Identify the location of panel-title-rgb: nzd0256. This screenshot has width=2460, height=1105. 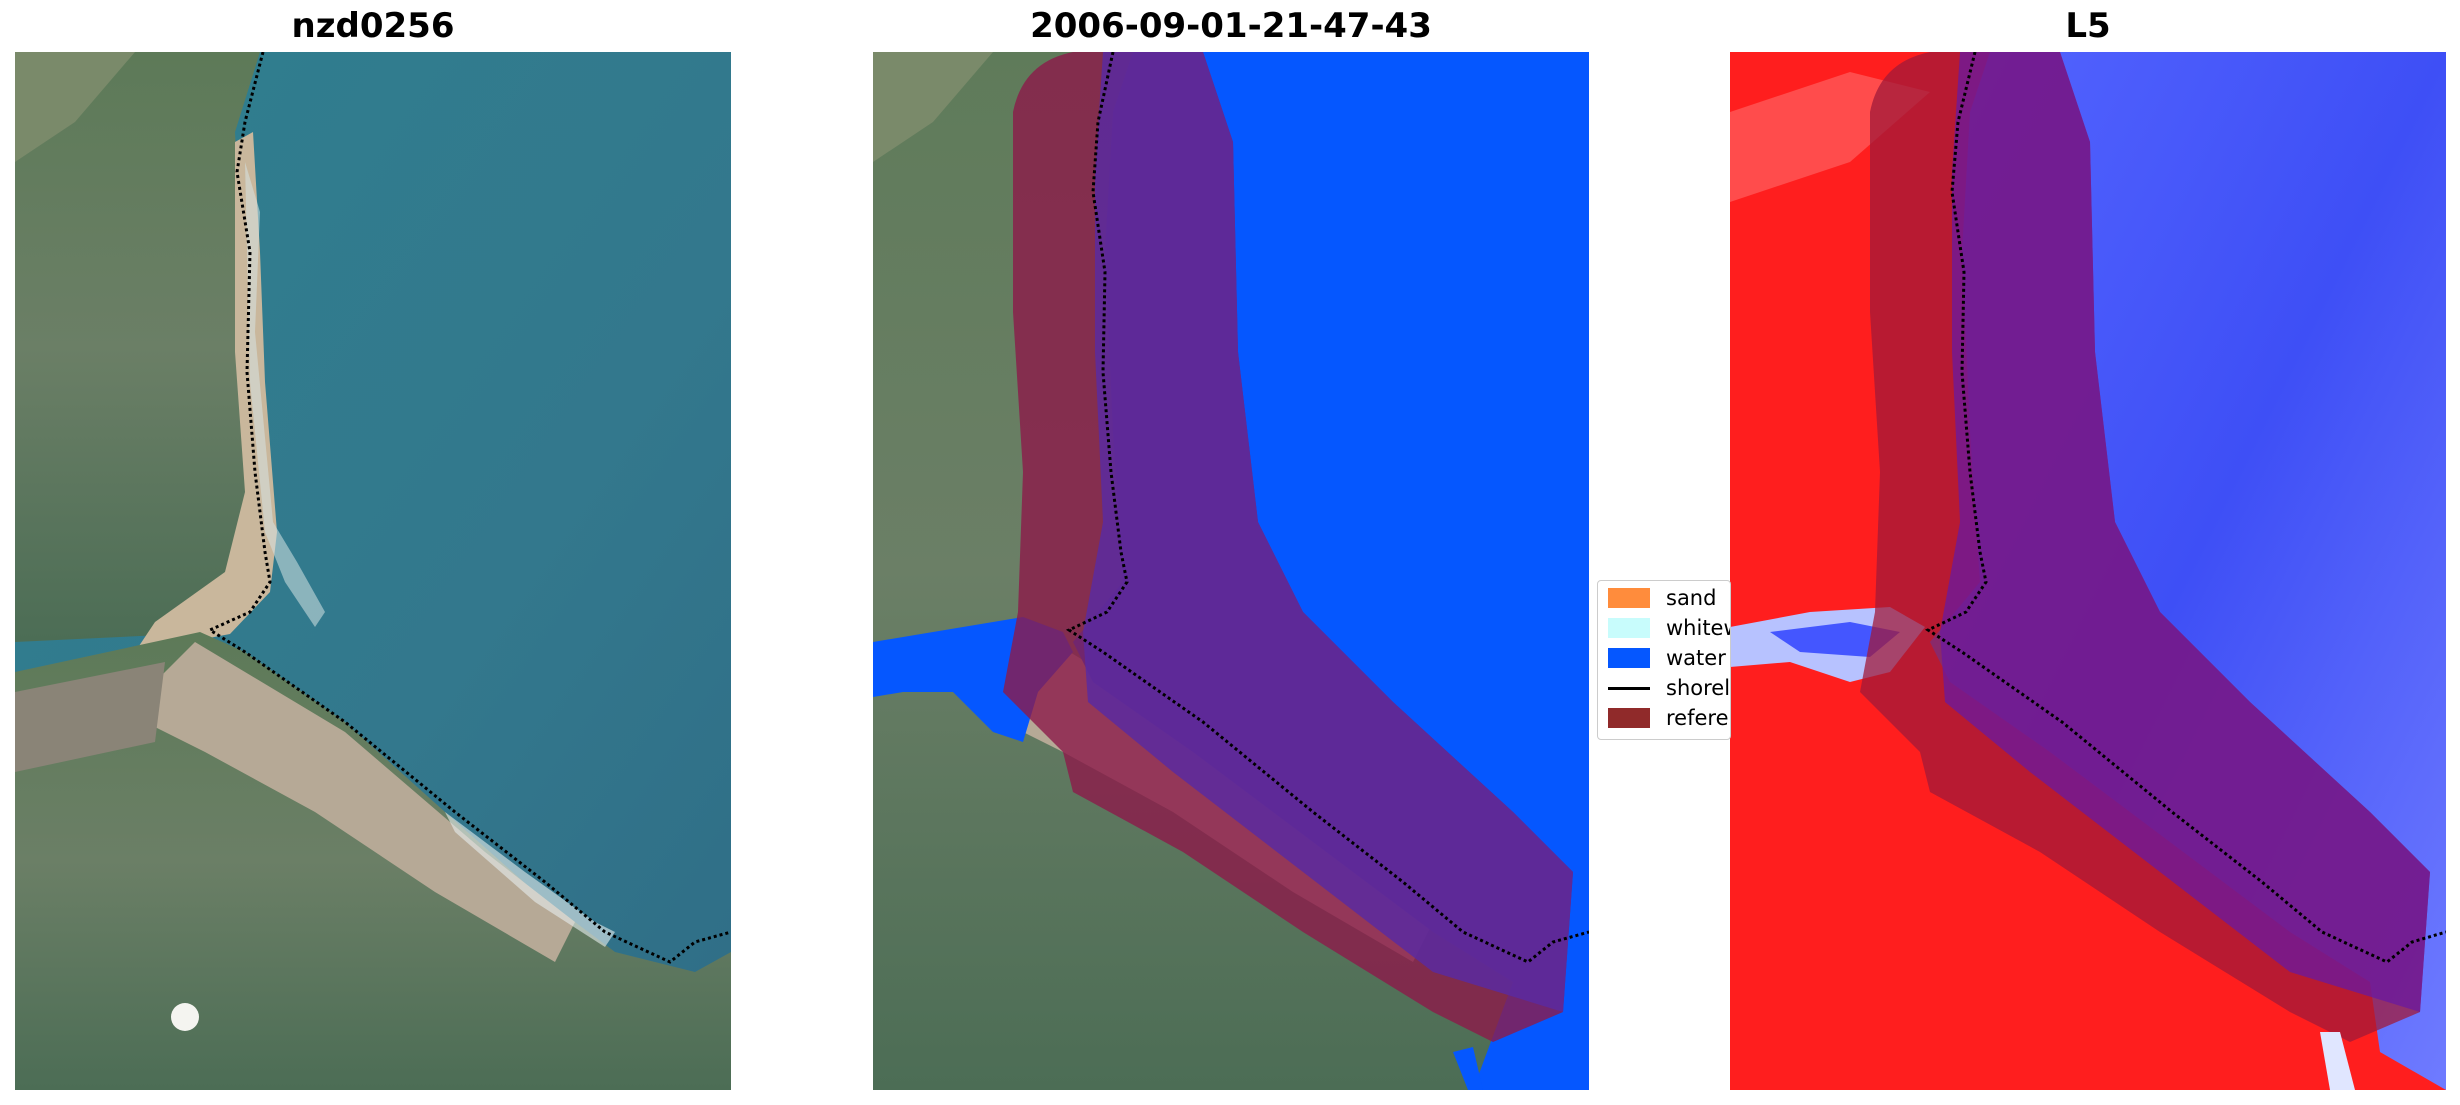
(373, 26).